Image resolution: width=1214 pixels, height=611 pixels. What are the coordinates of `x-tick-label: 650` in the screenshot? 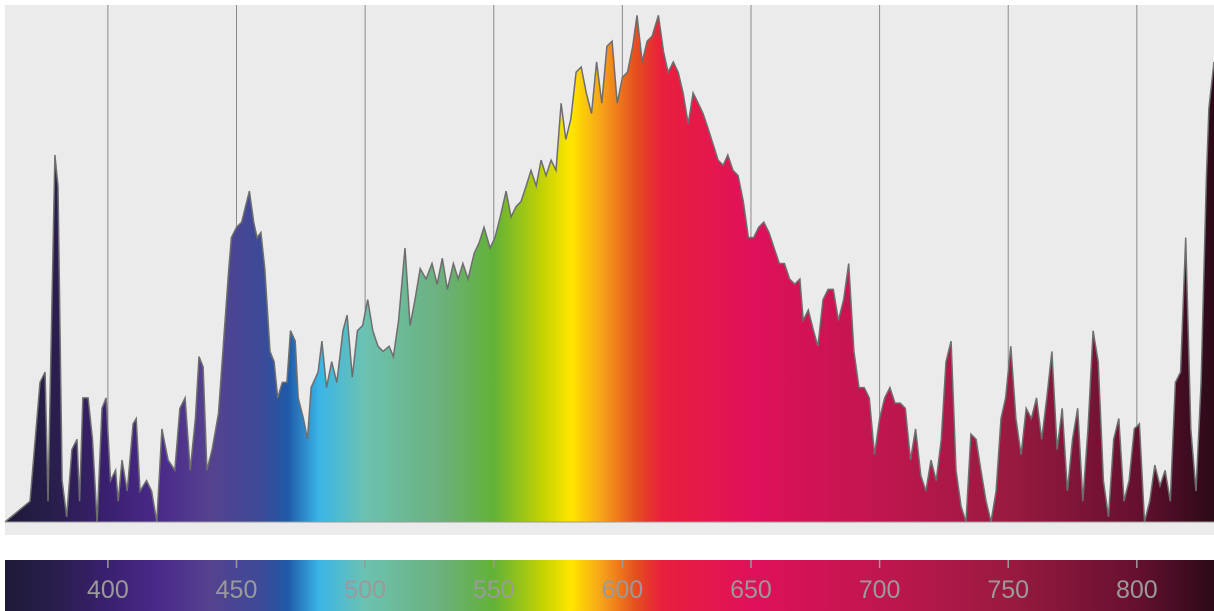 It's located at (751, 590).